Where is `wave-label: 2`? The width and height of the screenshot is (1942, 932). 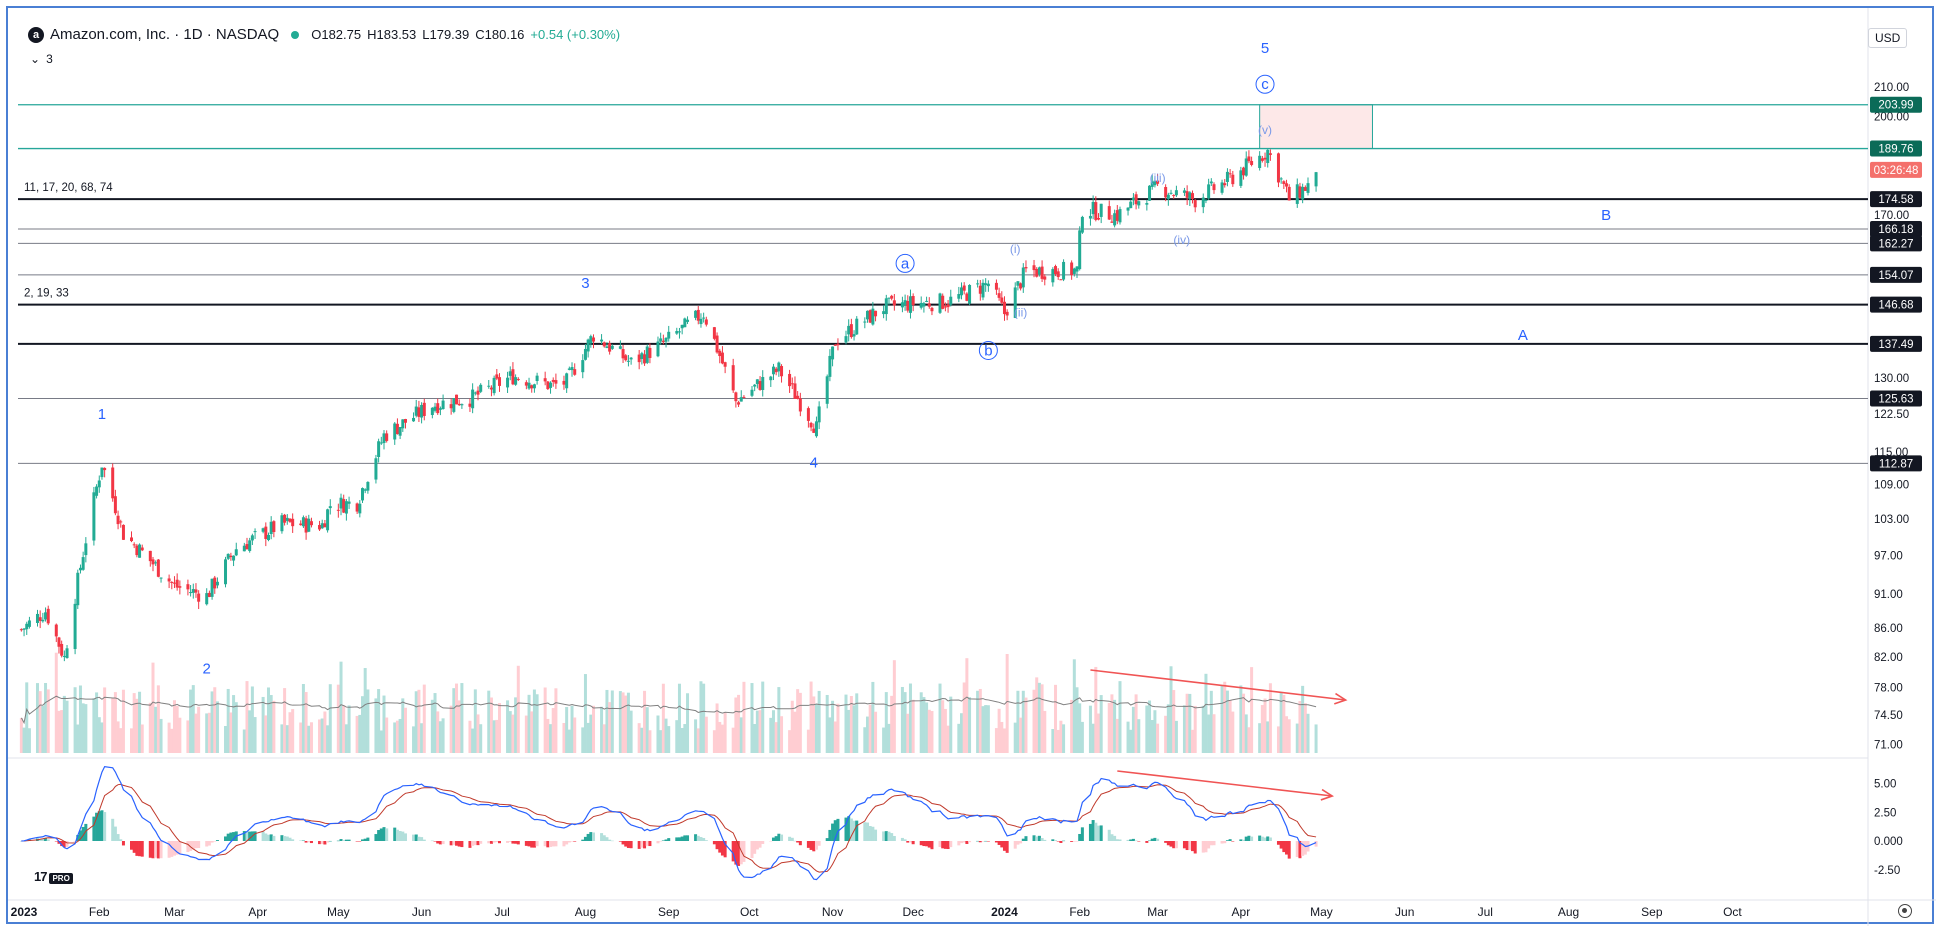
wave-label: 2 is located at coordinates (207, 668).